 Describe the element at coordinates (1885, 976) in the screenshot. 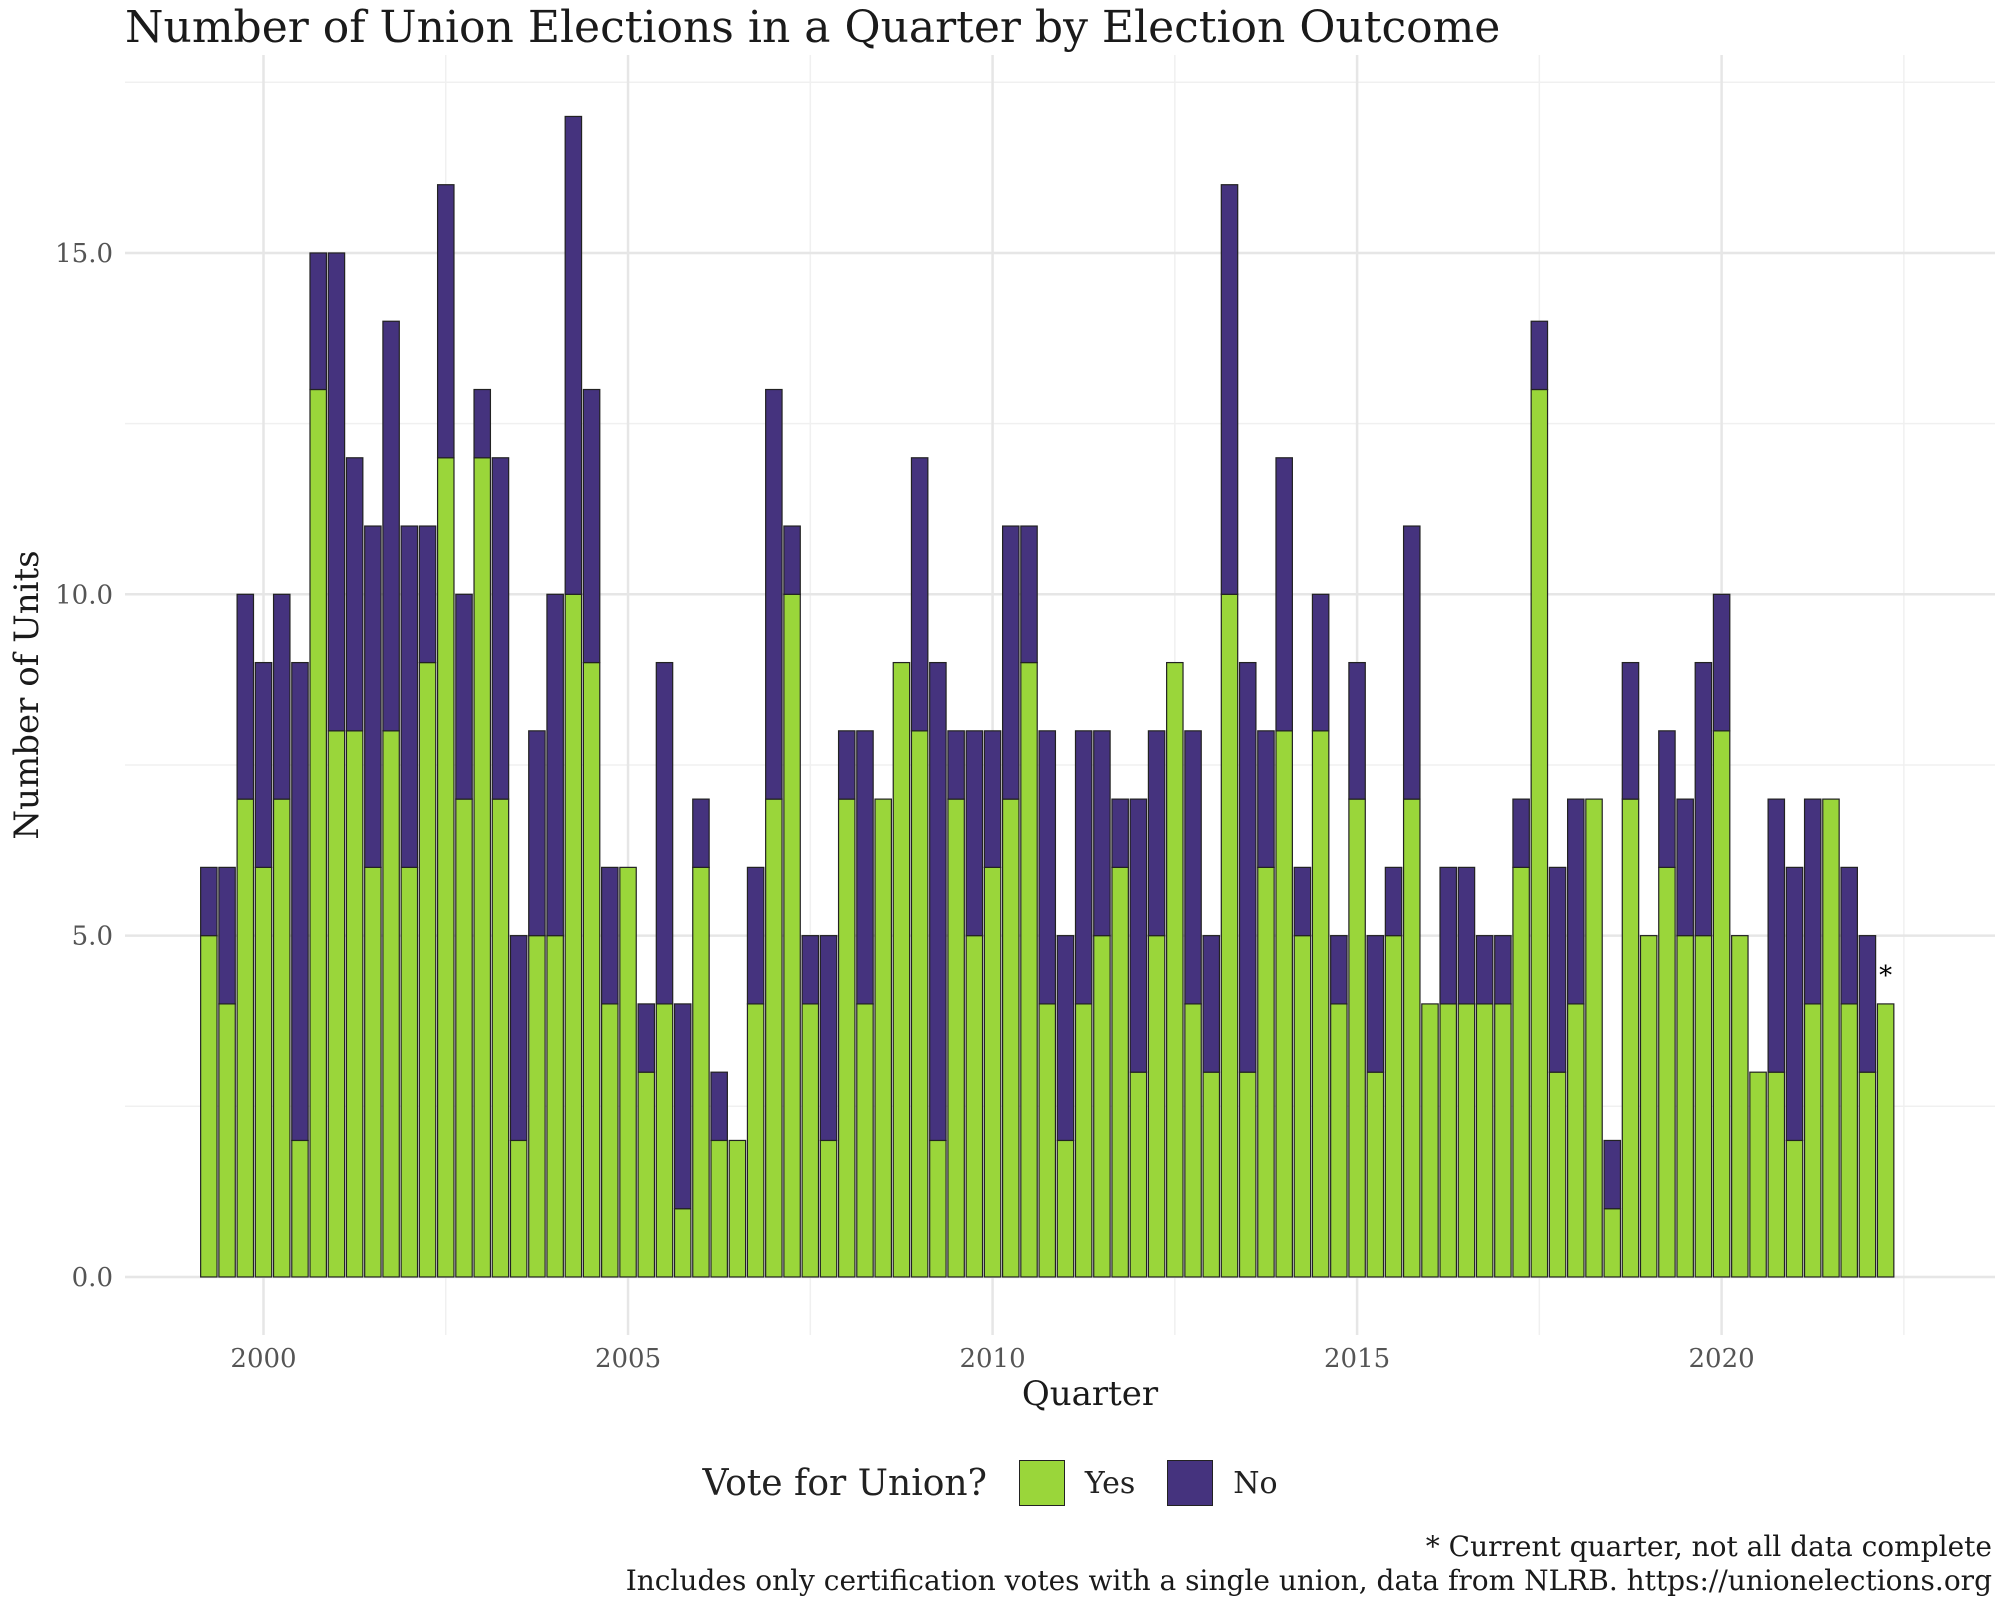

I see `annotations: *` at that location.